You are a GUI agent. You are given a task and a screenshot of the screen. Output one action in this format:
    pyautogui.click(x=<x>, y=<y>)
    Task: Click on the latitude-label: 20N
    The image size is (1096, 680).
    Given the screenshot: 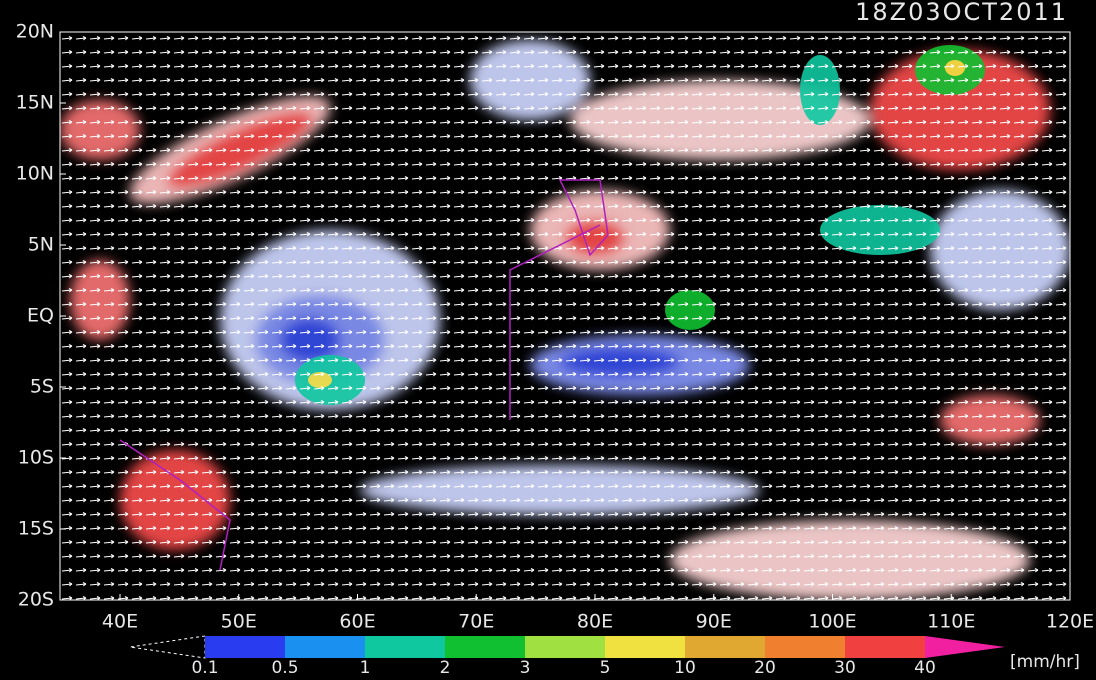 What is the action you would take?
    pyautogui.click(x=35, y=32)
    